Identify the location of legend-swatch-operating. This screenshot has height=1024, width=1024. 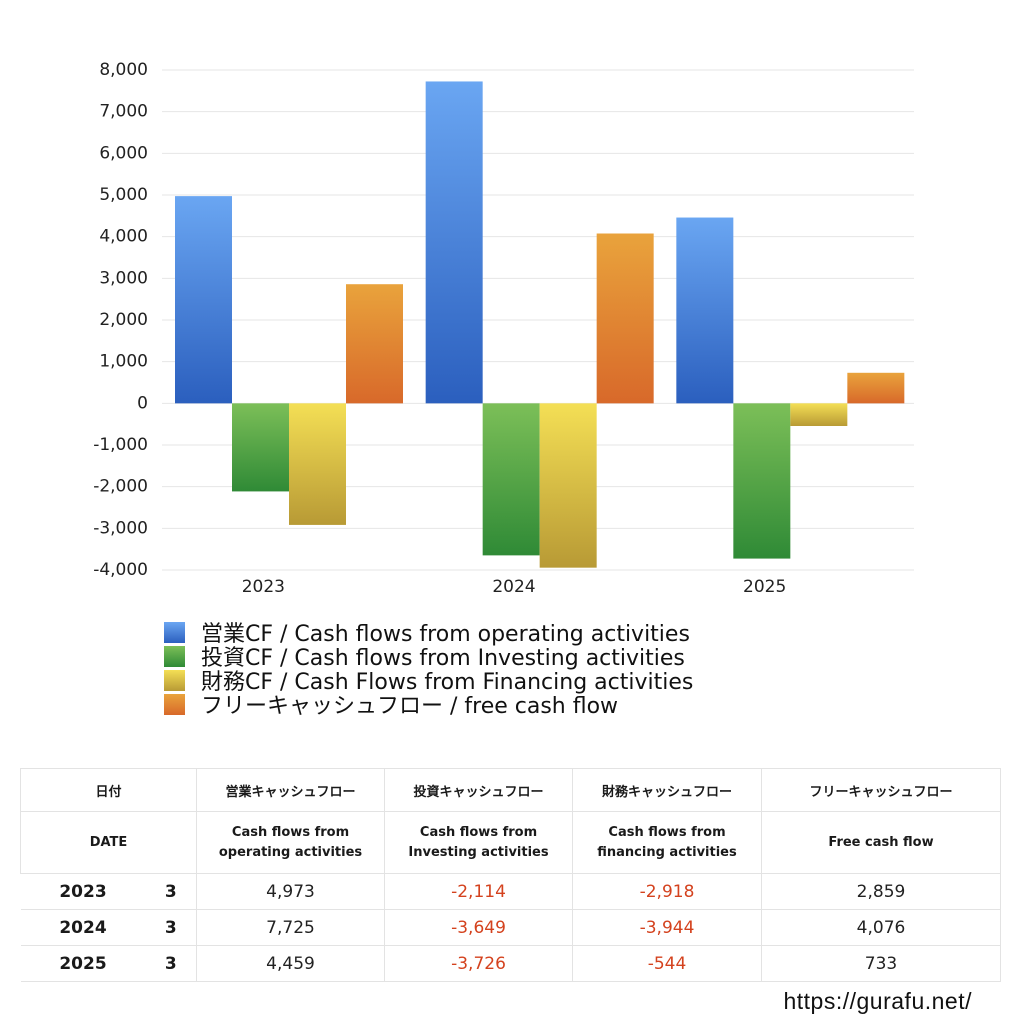
(174, 632).